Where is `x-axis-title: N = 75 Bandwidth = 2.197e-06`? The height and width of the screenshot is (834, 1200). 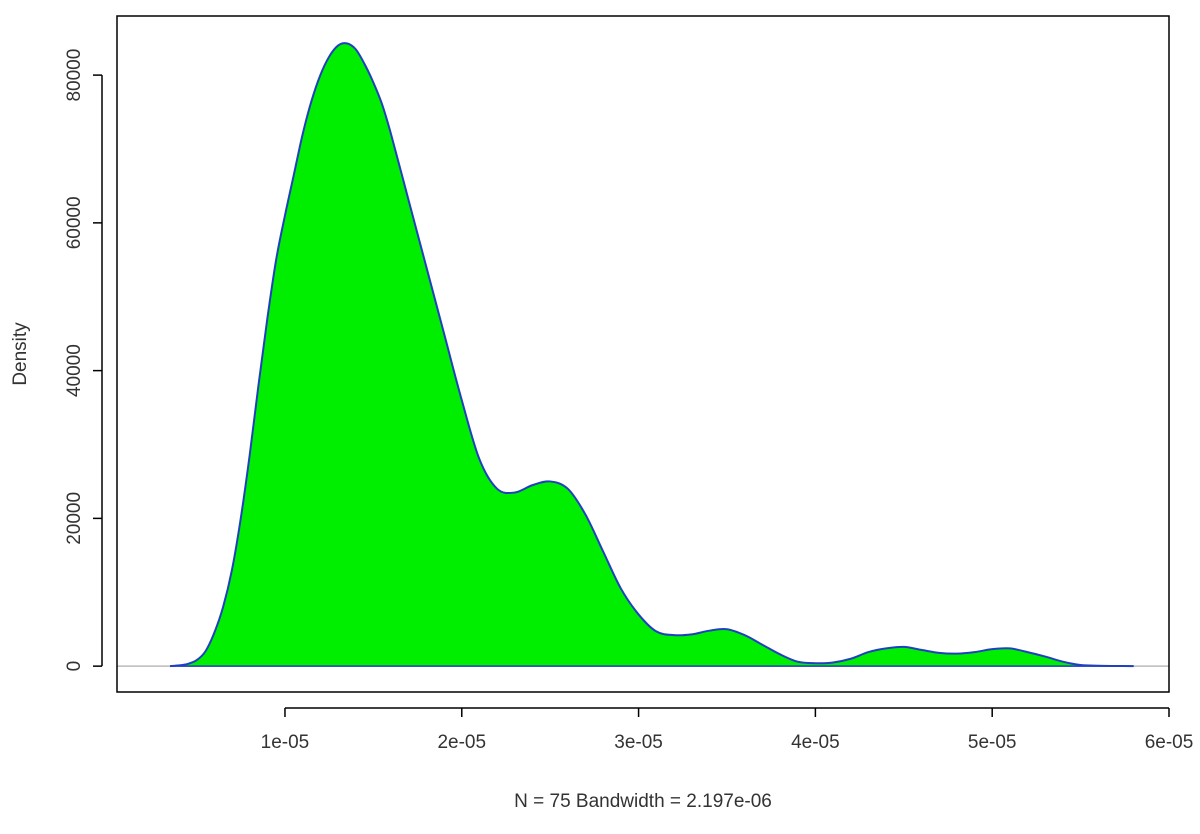
x-axis-title: N = 75 Bandwidth = 2.197e-06 is located at coordinates (643, 801).